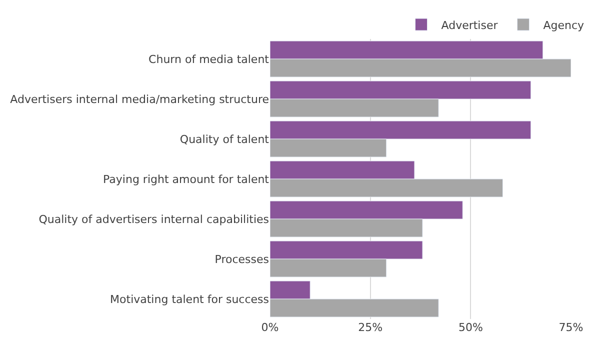  Describe the element at coordinates (470, 327) in the screenshot. I see `x-tick-label: 50%` at that location.